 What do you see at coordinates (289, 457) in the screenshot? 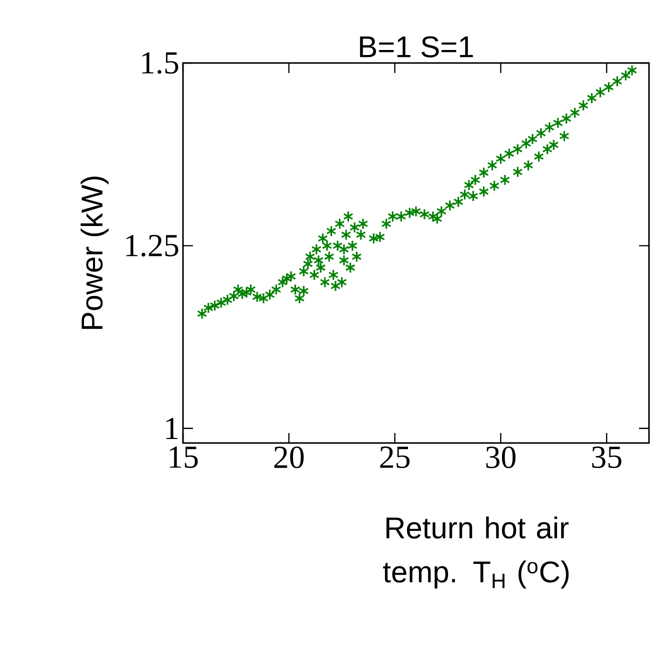
I see `x-tick-label: 20` at bounding box center [289, 457].